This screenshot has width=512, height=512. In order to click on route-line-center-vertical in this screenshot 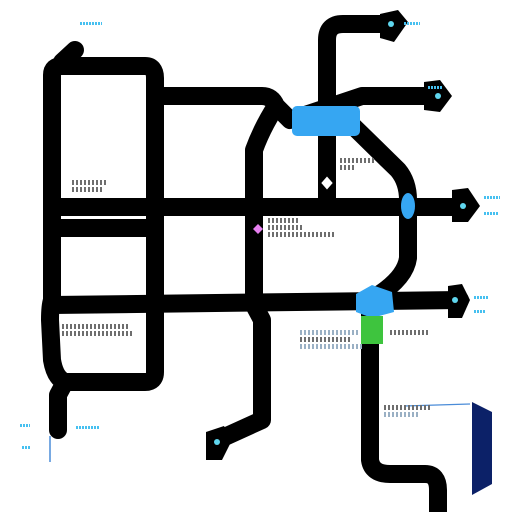, I will do `click(247, 273)`.